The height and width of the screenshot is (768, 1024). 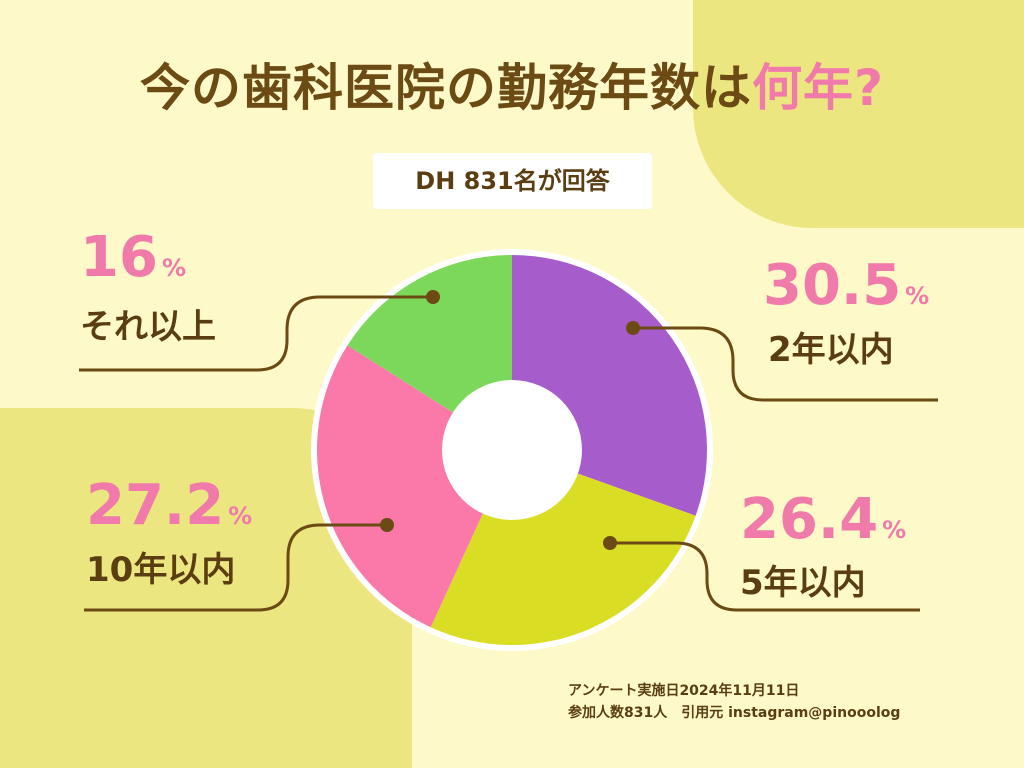 I want to click on leader-10-years, so click(x=235, y=567).